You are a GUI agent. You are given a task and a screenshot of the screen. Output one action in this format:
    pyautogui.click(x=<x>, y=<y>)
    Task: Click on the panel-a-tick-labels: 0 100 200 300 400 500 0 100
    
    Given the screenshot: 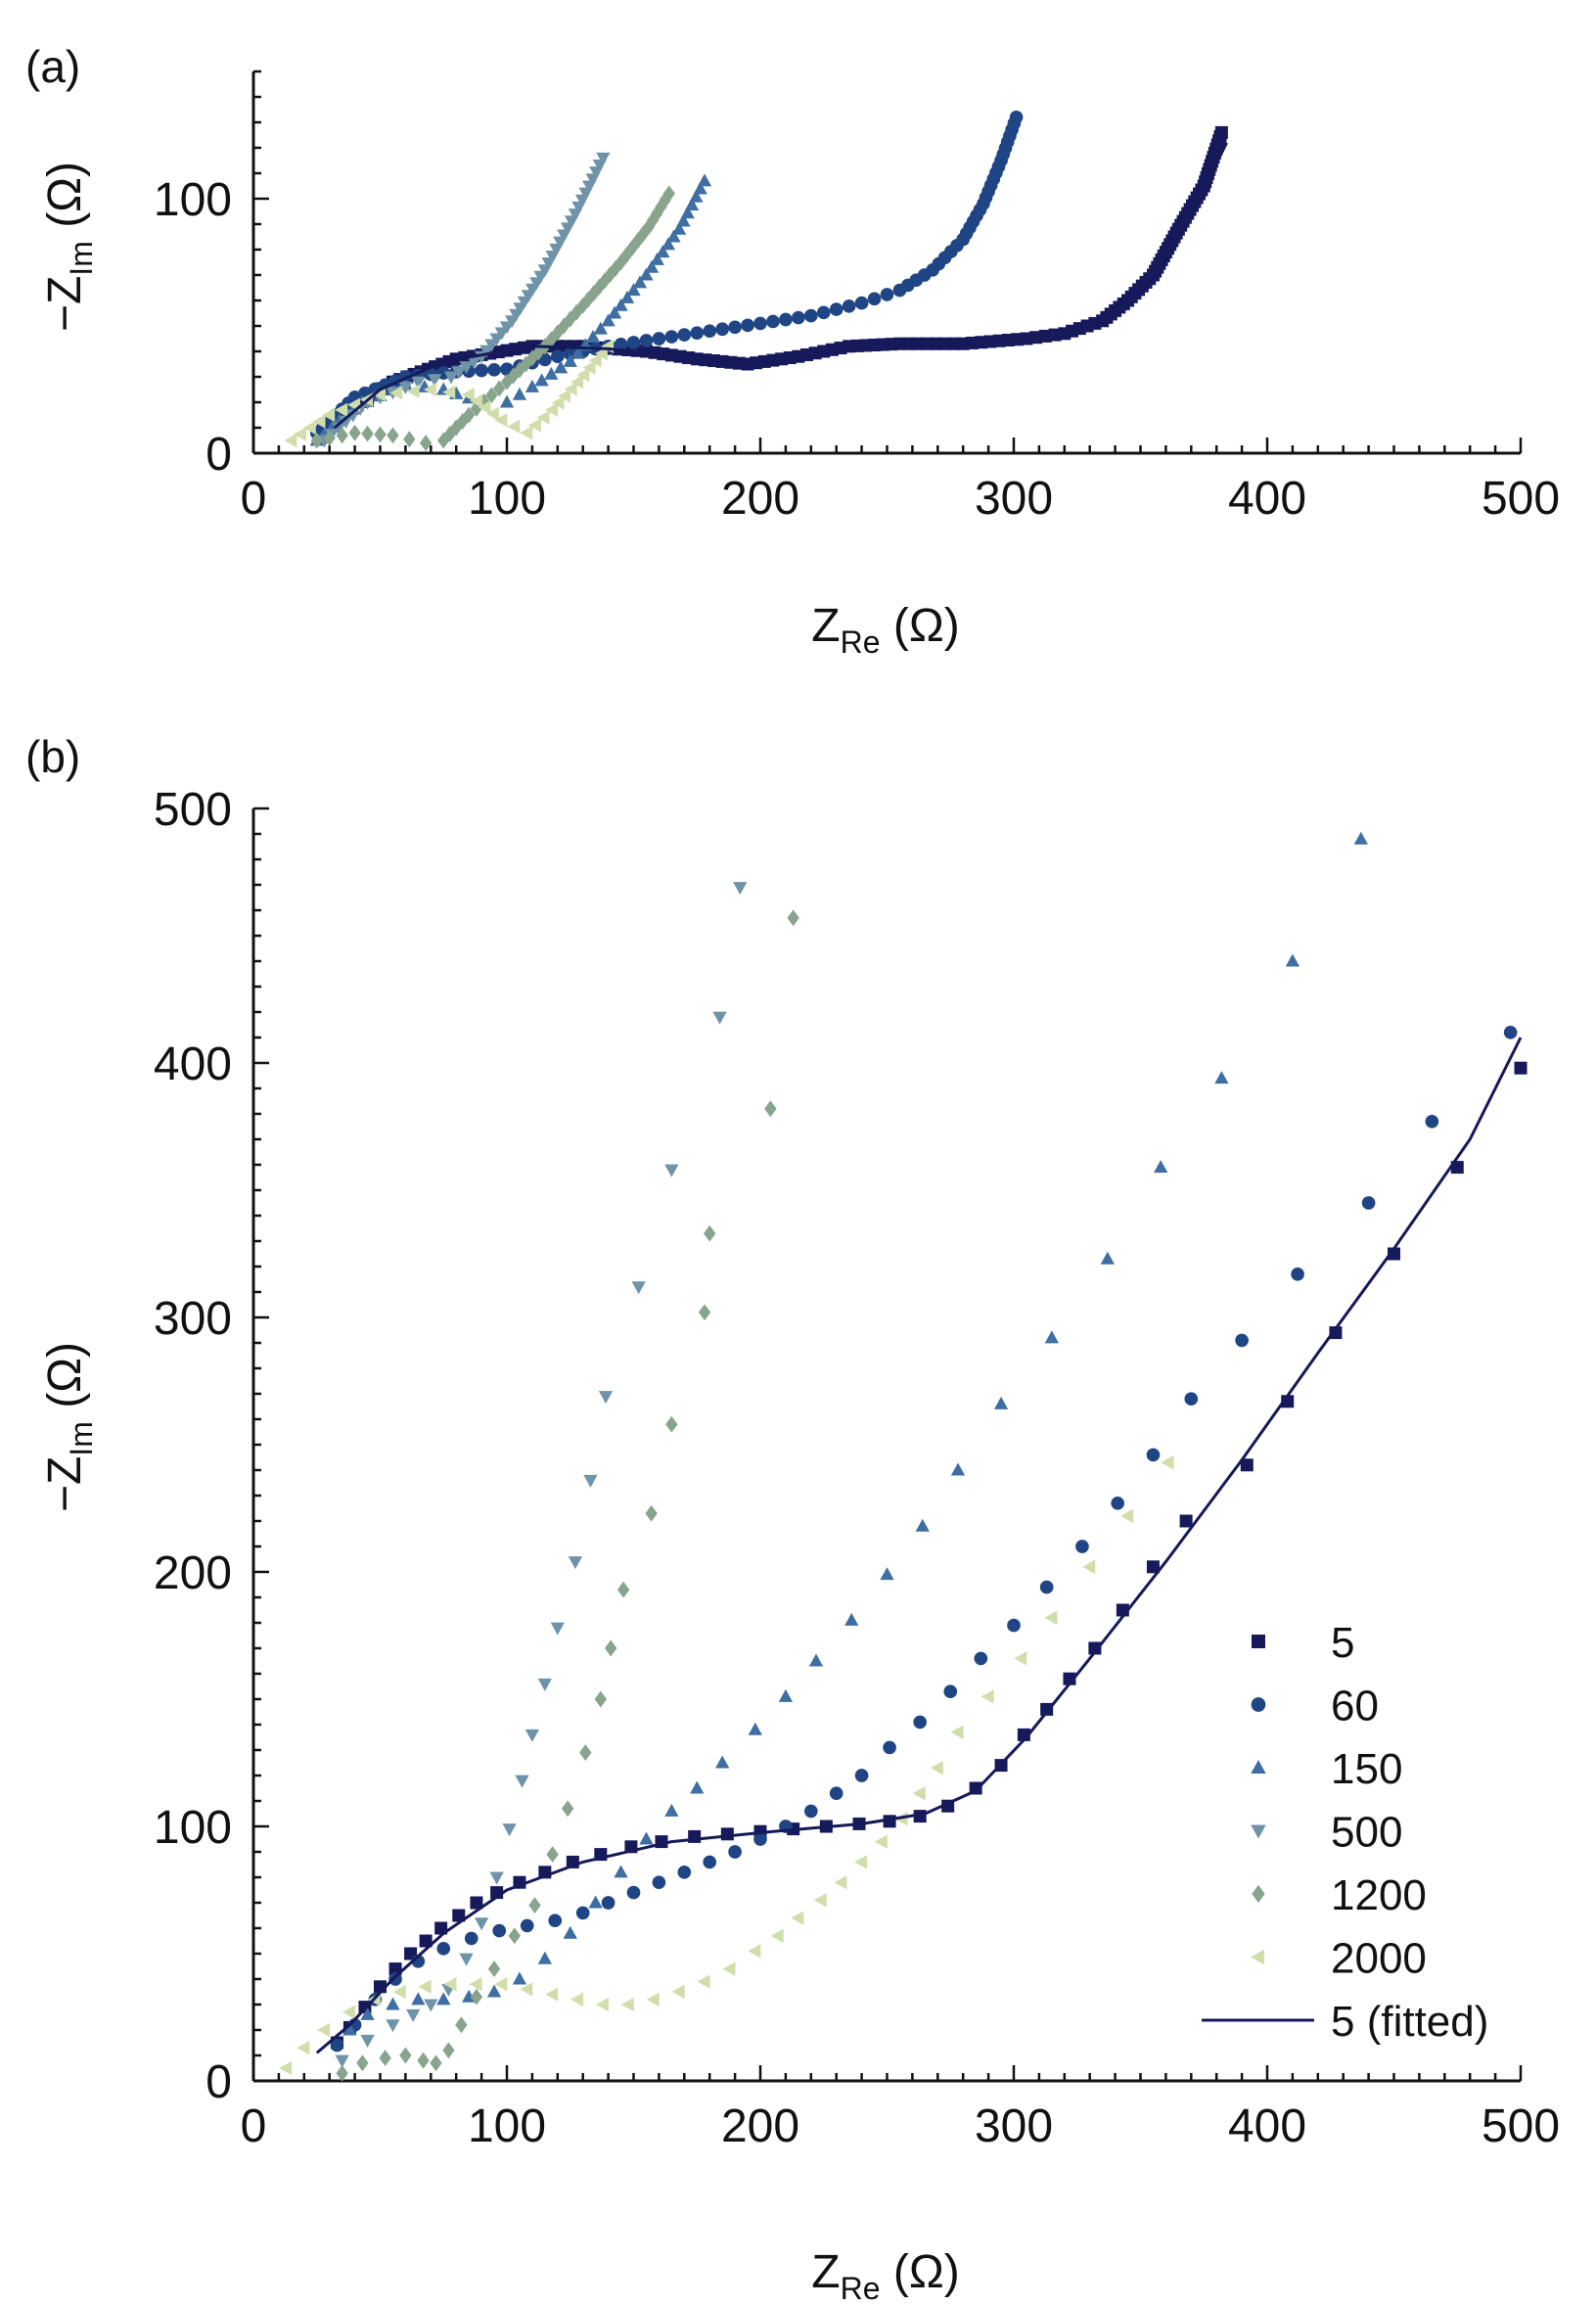 What is the action you would take?
    pyautogui.click(x=857, y=349)
    